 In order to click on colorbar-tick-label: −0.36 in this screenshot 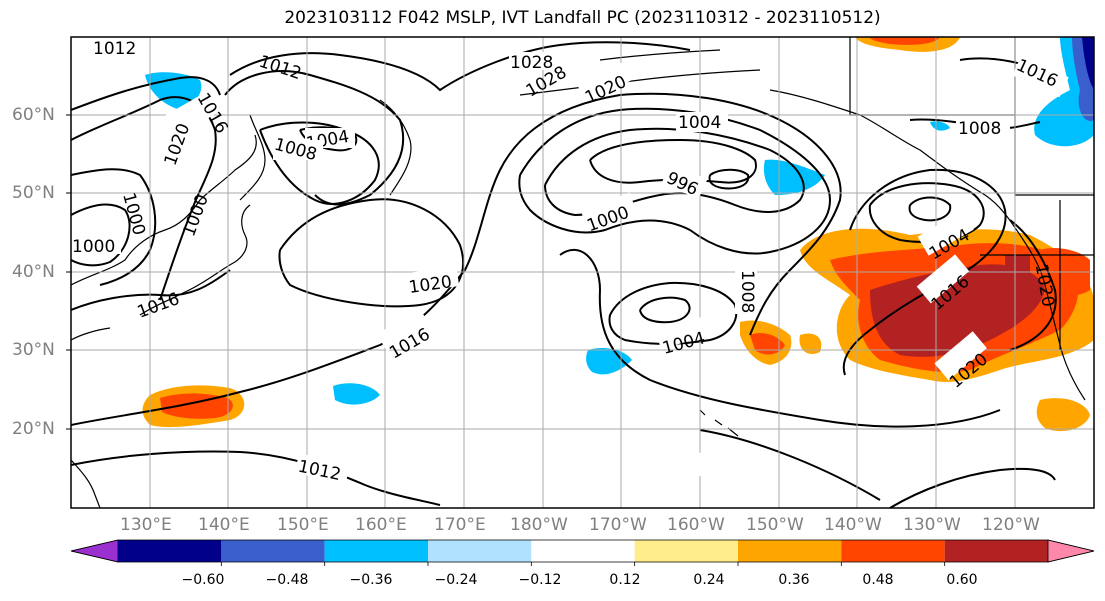, I will do `click(371, 580)`.